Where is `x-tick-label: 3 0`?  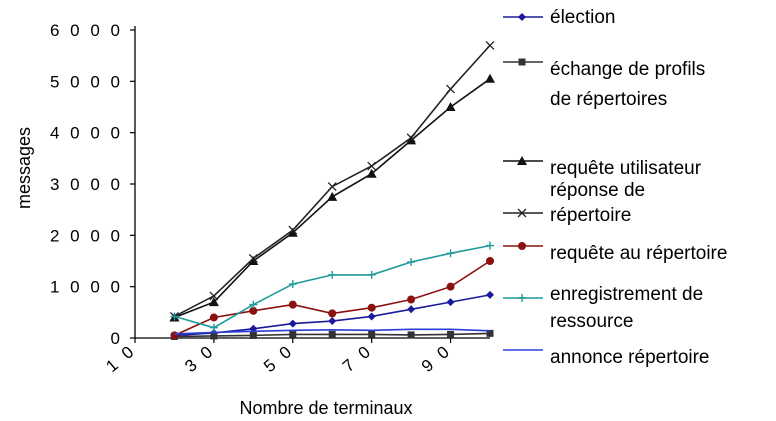 x-tick-label: 3 0 is located at coordinates (199, 359).